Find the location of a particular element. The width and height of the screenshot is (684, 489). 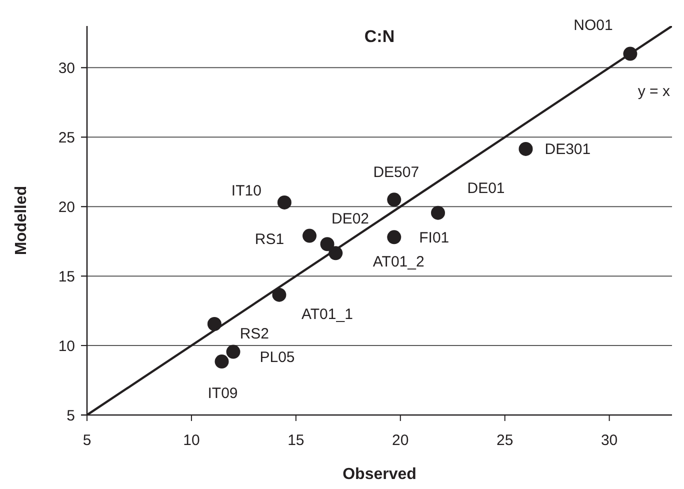

annotation: RS1 is located at coordinates (269, 239).